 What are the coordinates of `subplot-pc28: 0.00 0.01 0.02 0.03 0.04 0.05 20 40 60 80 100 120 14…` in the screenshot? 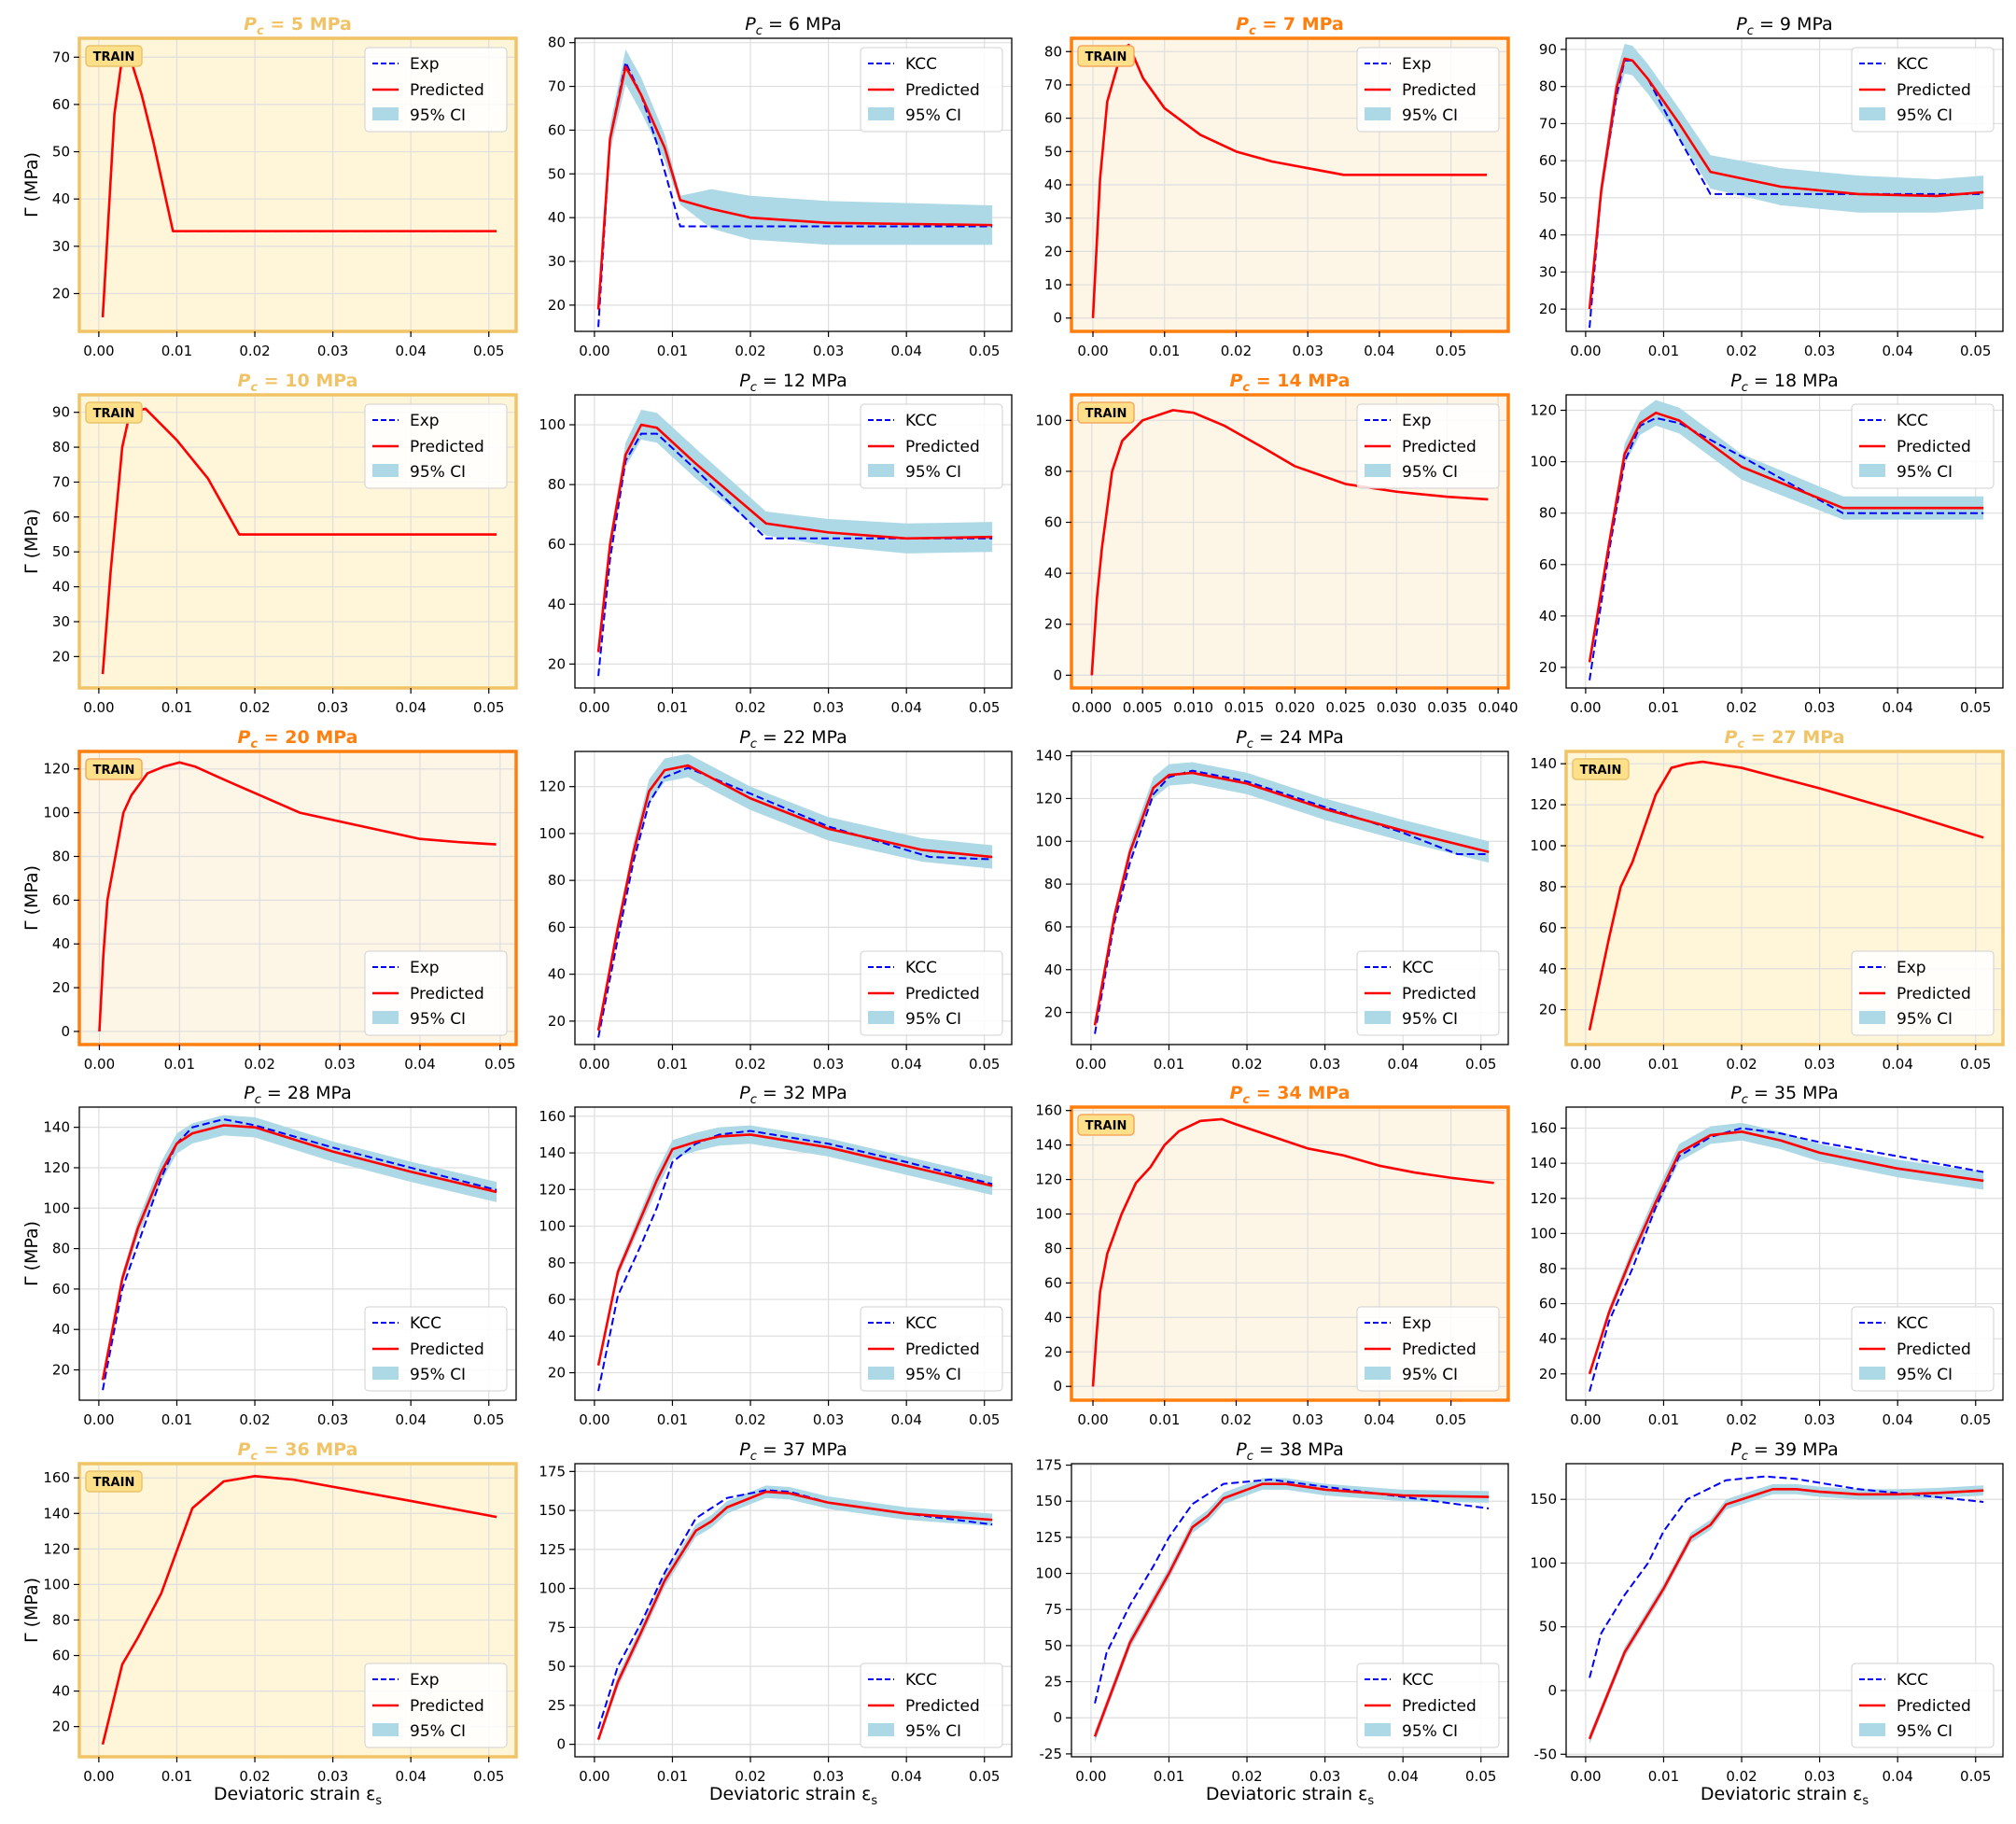 It's located at (269, 1255).